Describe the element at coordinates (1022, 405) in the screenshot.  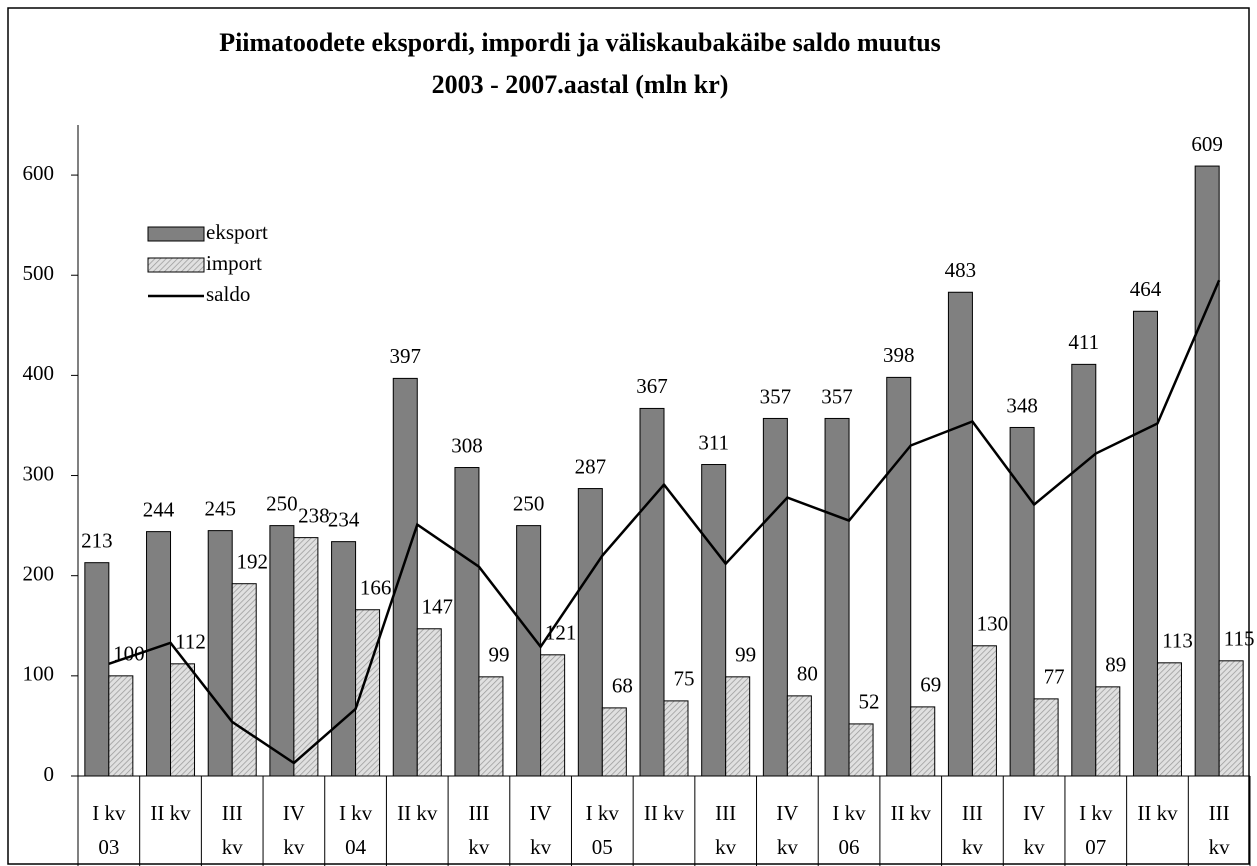
I see `data-label: 348` at that location.